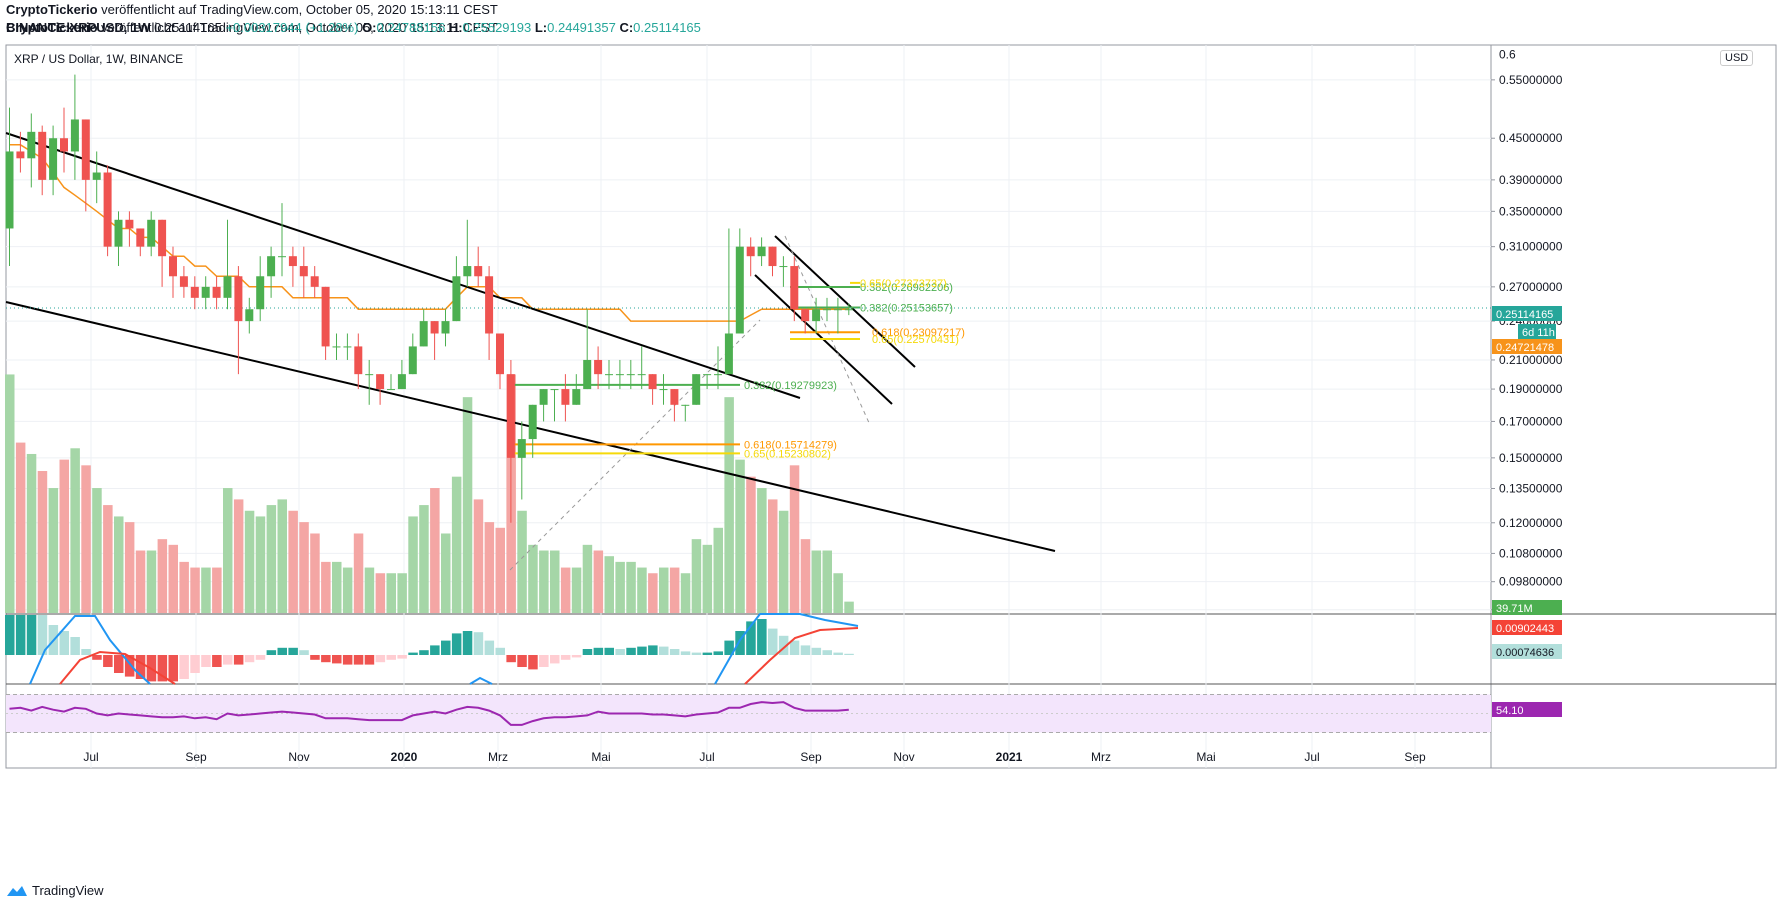  I want to click on y-tick-label: 0.21000000, so click(1531, 360).